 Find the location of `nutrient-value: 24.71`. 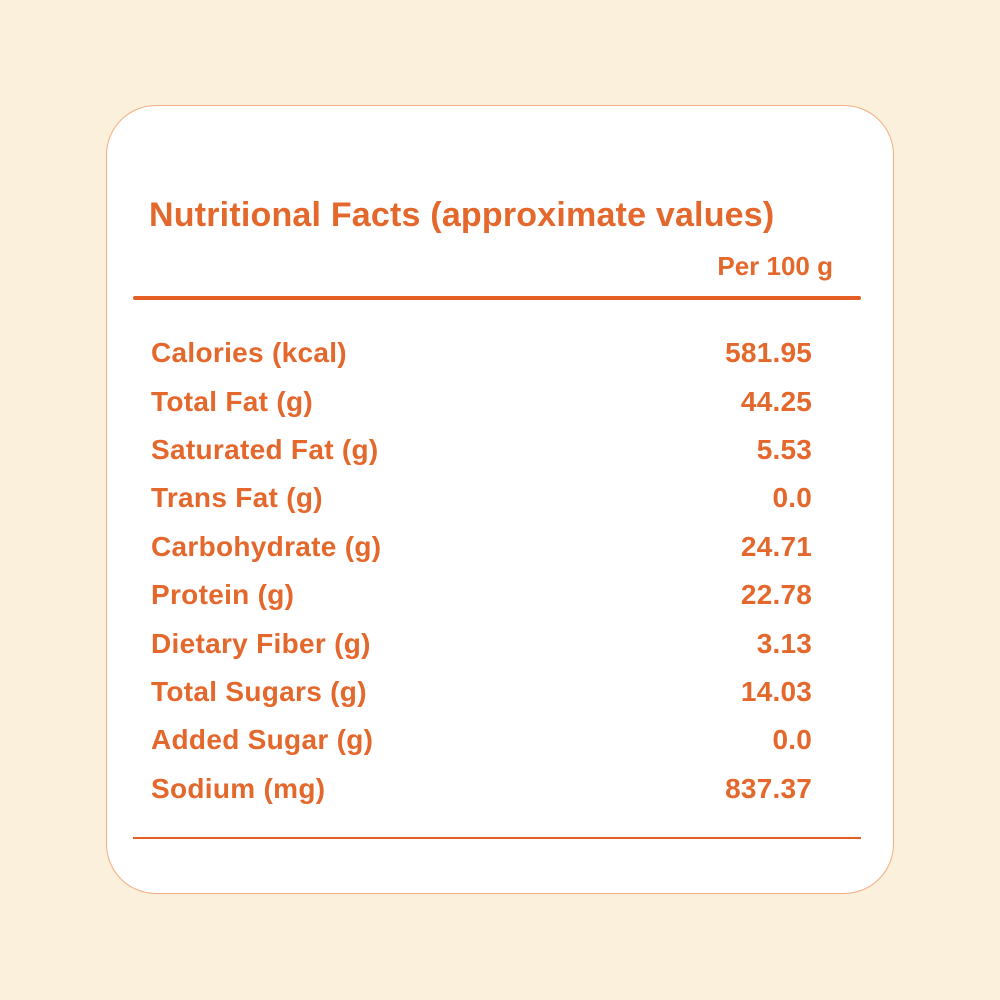

nutrient-value: 24.71 is located at coordinates (776, 546).